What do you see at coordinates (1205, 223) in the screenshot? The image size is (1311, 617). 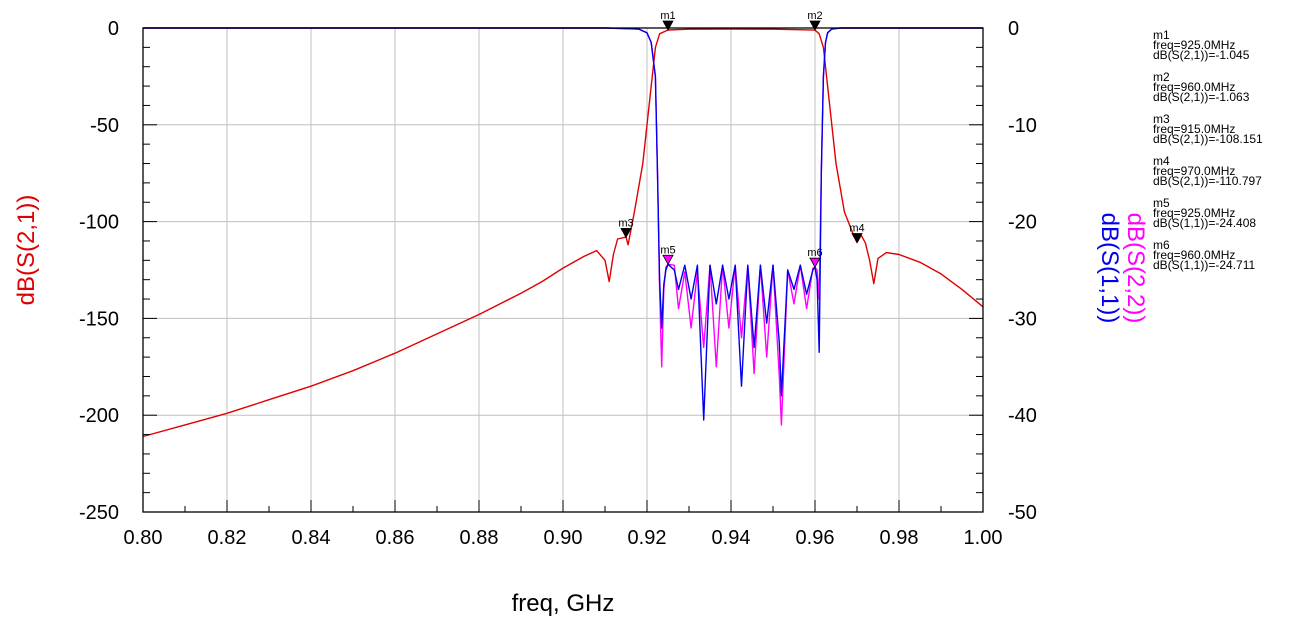 I see `readout-value: dB(S(1,1))=-24.408` at bounding box center [1205, 223].